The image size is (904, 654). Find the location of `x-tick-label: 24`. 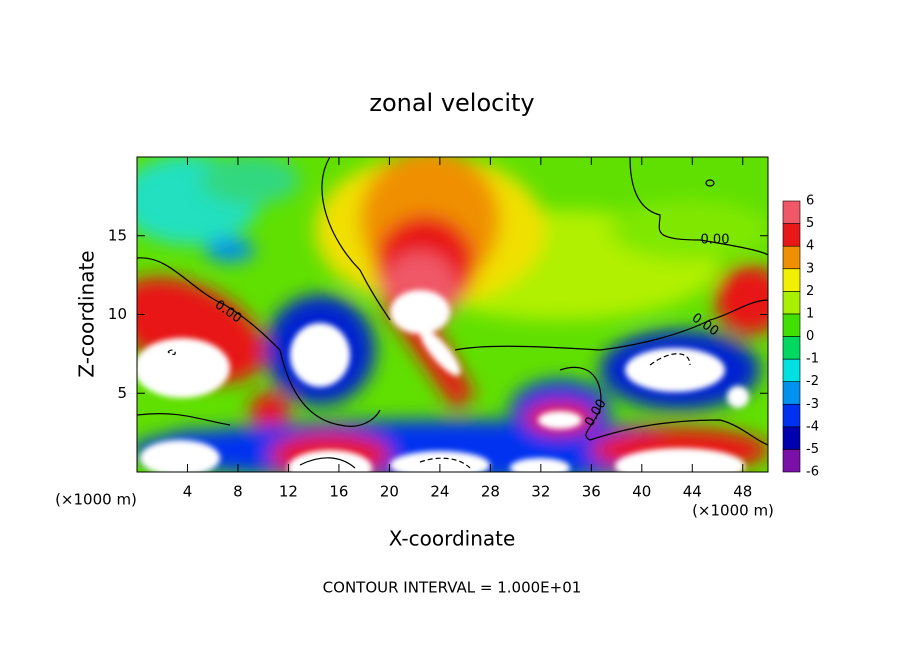

x-tick-label: 24 is located at coordinates (439, 492).